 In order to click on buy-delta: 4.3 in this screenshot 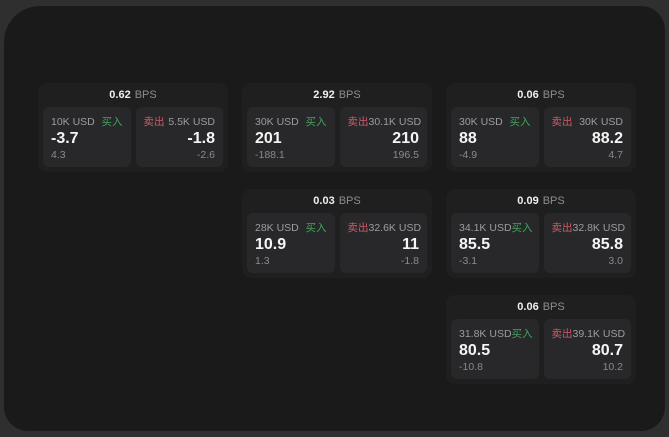, I will do `click(58, 155)`.